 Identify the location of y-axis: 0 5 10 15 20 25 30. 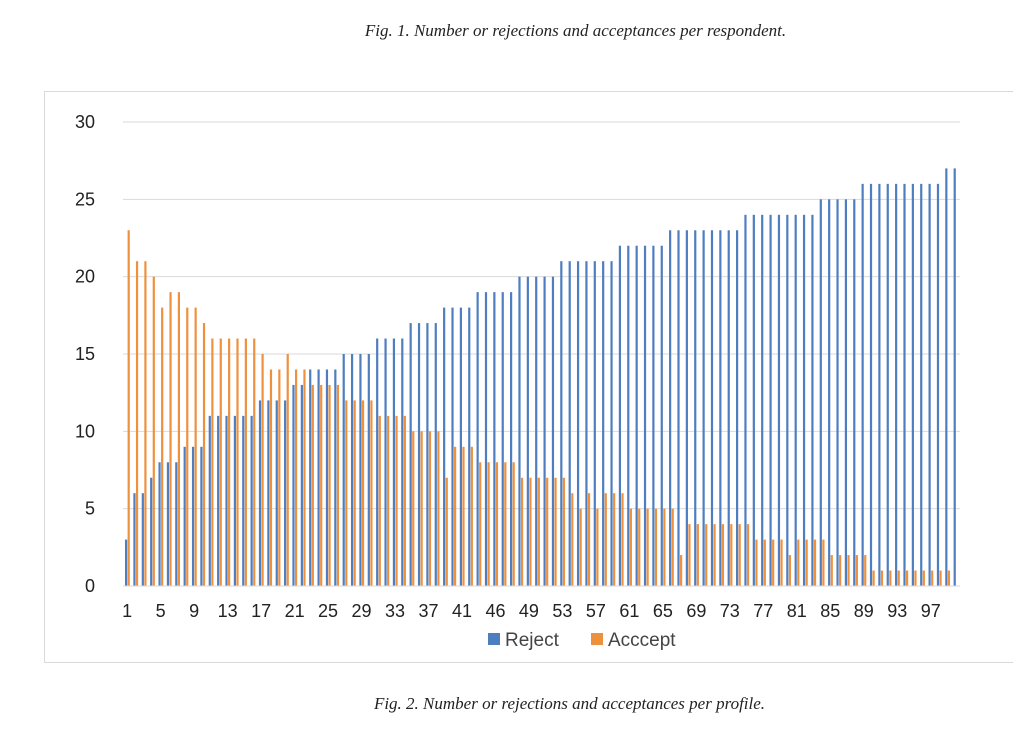
(85, 354).